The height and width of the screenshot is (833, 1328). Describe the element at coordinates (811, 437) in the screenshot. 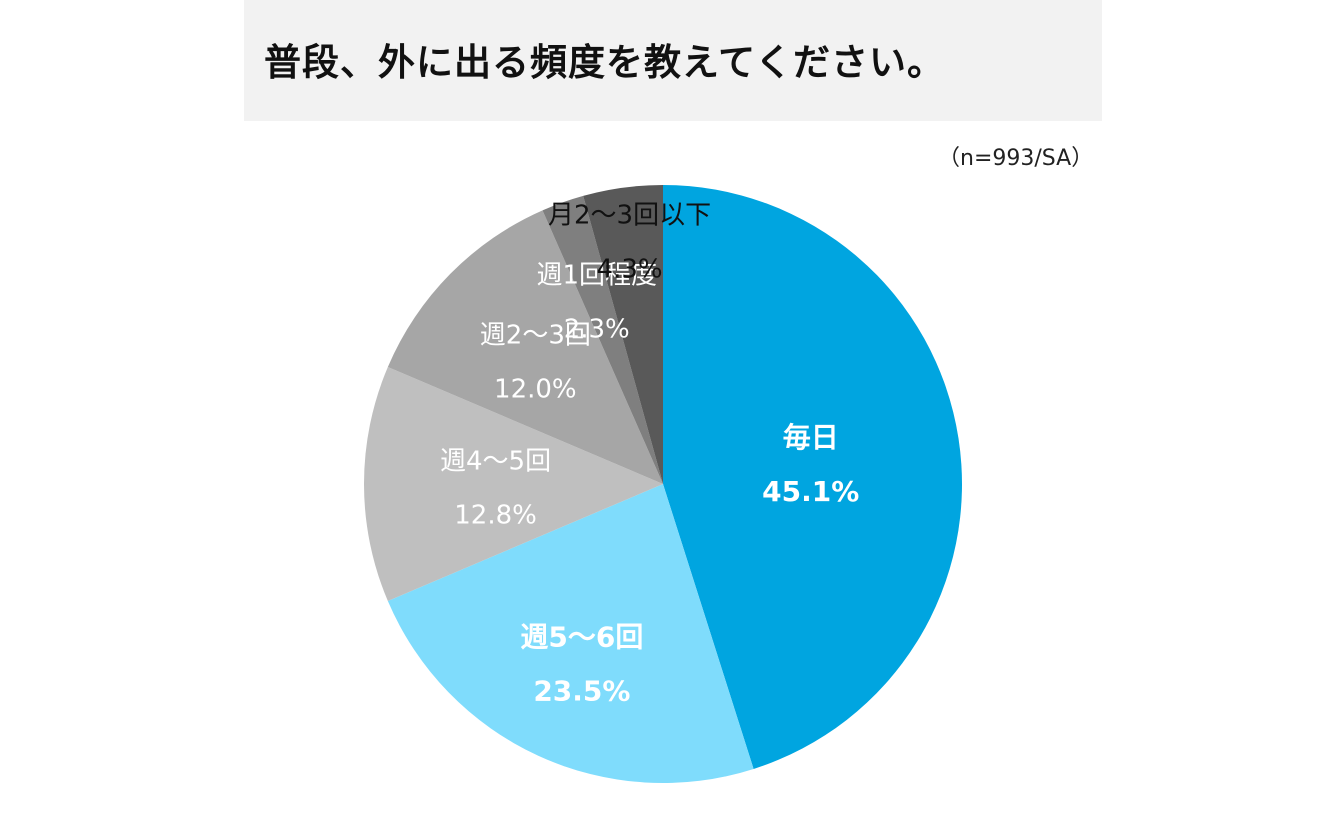

I see `slice-category-label: 毎日` at that location.